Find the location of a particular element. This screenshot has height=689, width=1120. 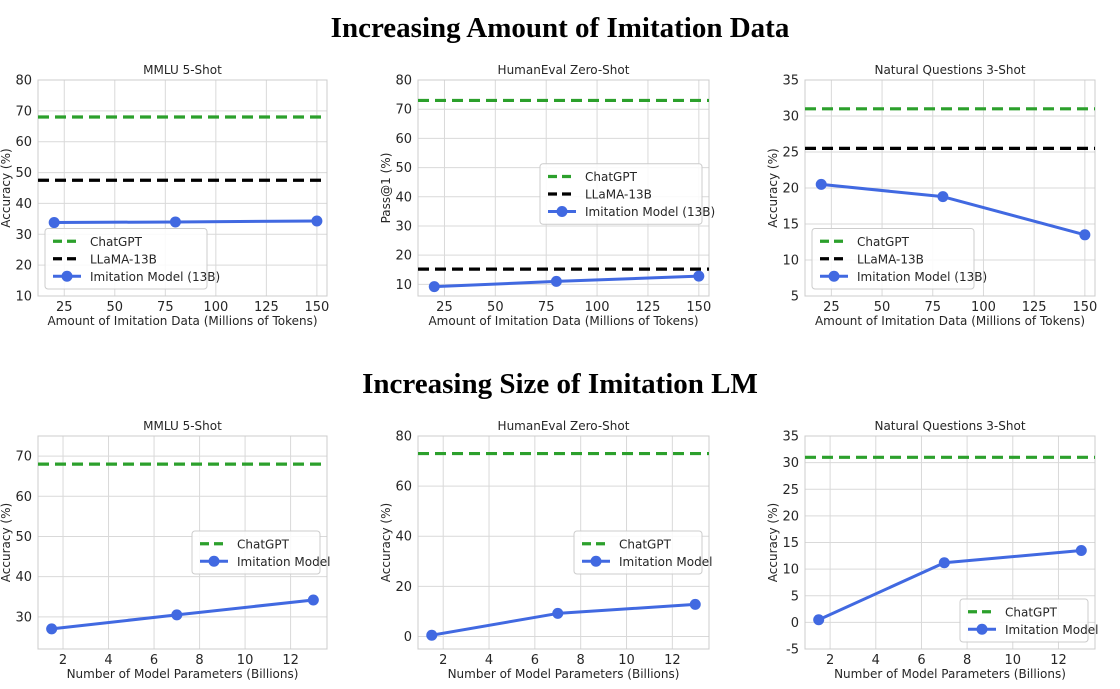

chart-title: HumanEval Zero-Shot is located at coordinates (564, 426).